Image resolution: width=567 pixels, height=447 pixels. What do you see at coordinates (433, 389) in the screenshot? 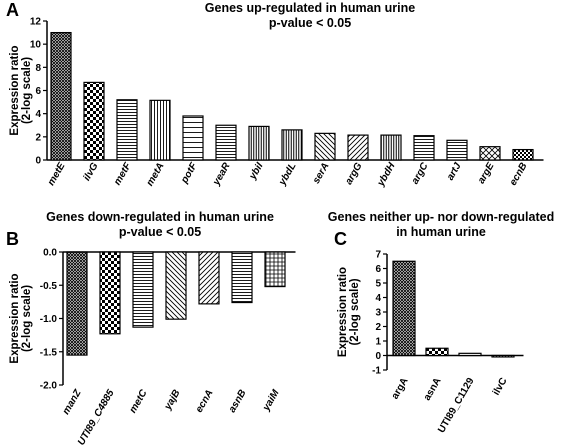
I see `chart-c-x-tick-label: asnA` at bounding box center [433, 389].